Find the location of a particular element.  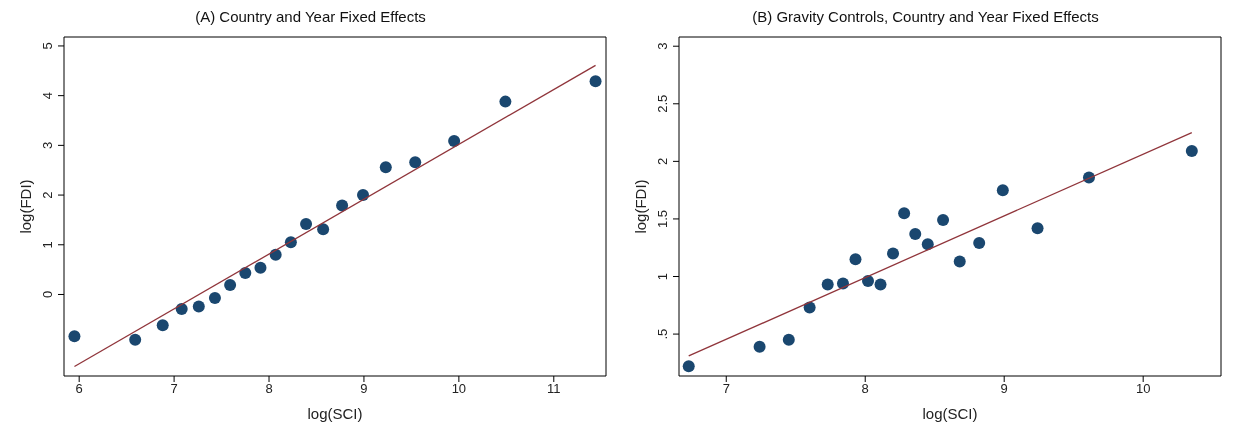

x-tick-label: 6 is located at coordinates (79, 389).